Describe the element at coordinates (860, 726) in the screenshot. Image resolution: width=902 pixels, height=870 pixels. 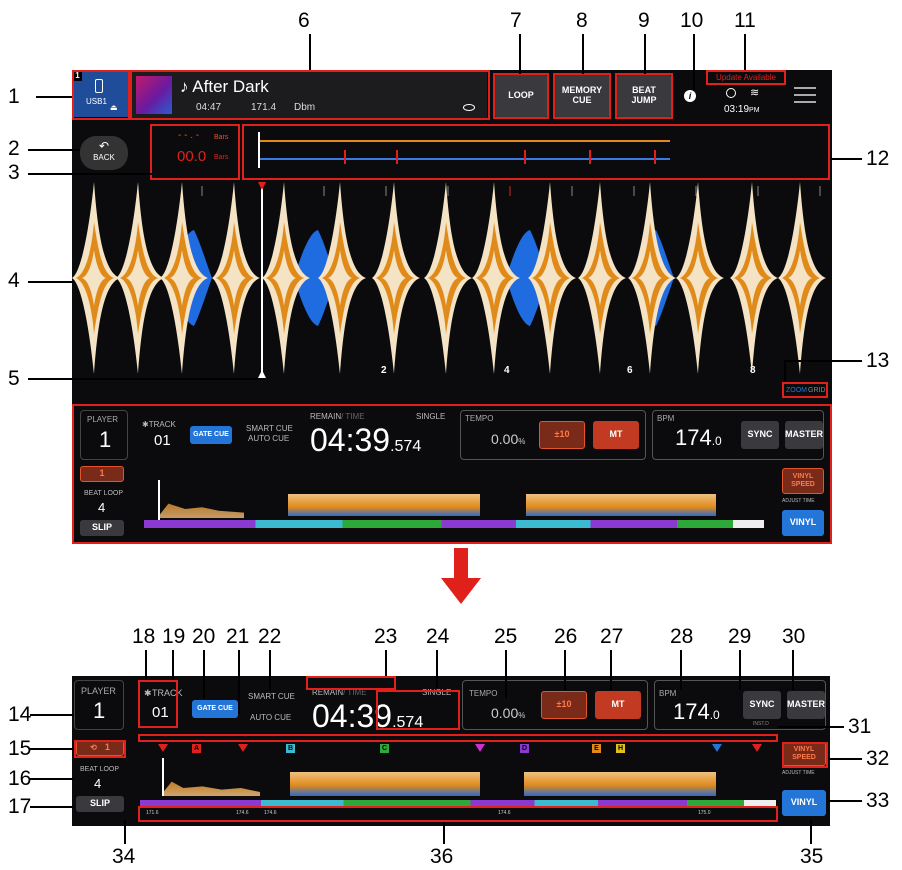
I see `callout-31: 31` at that location.